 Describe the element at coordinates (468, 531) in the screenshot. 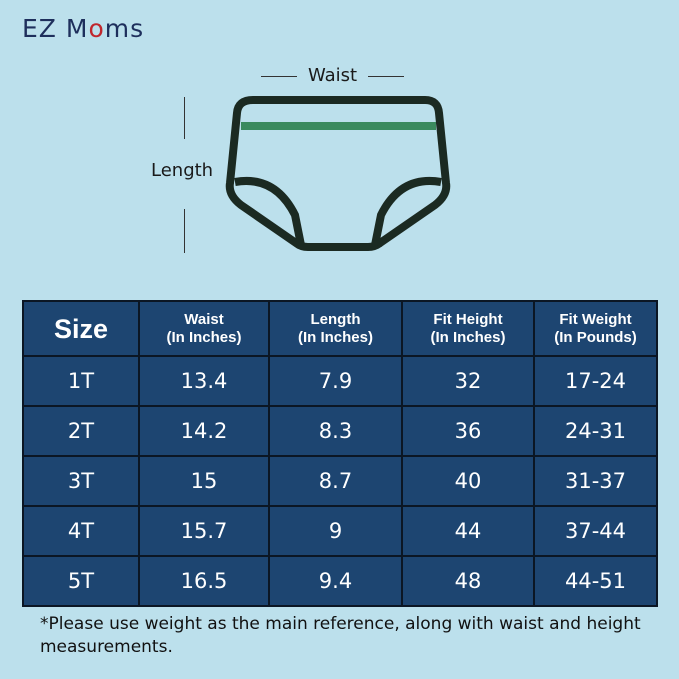

I see `cell-fit-height: 44` at that location.